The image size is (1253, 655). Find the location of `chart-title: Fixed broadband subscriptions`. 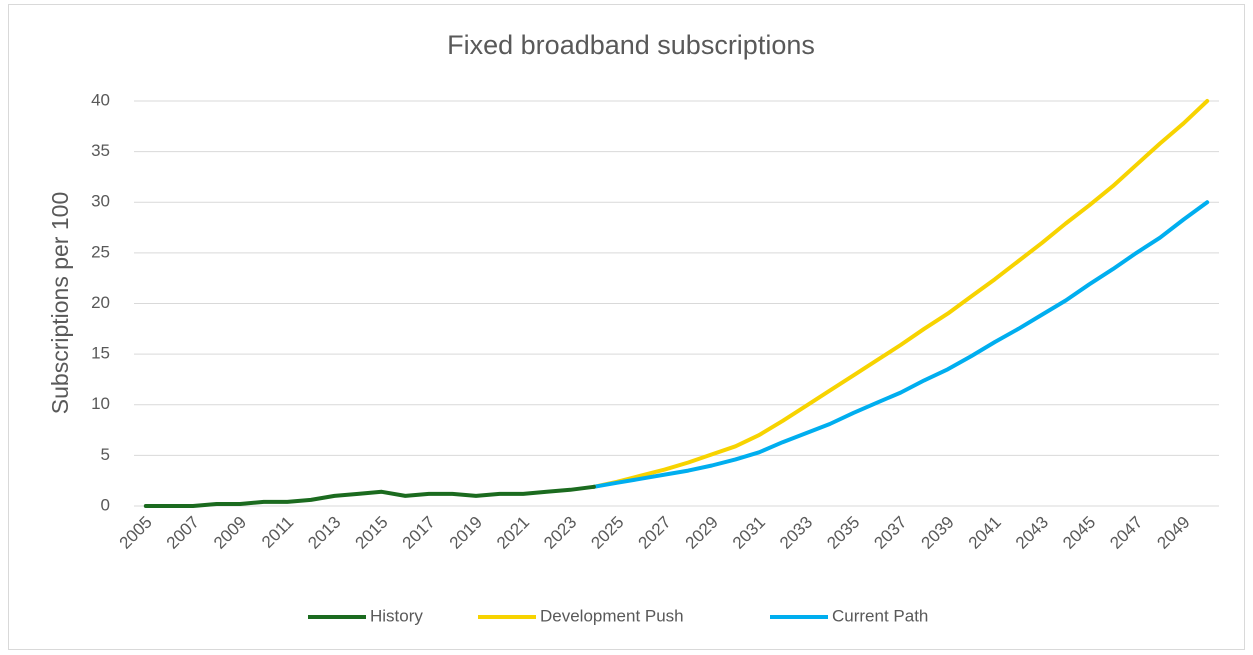

chart-title: Fixed broadband subscriptions is located at coordinates (631, 45).